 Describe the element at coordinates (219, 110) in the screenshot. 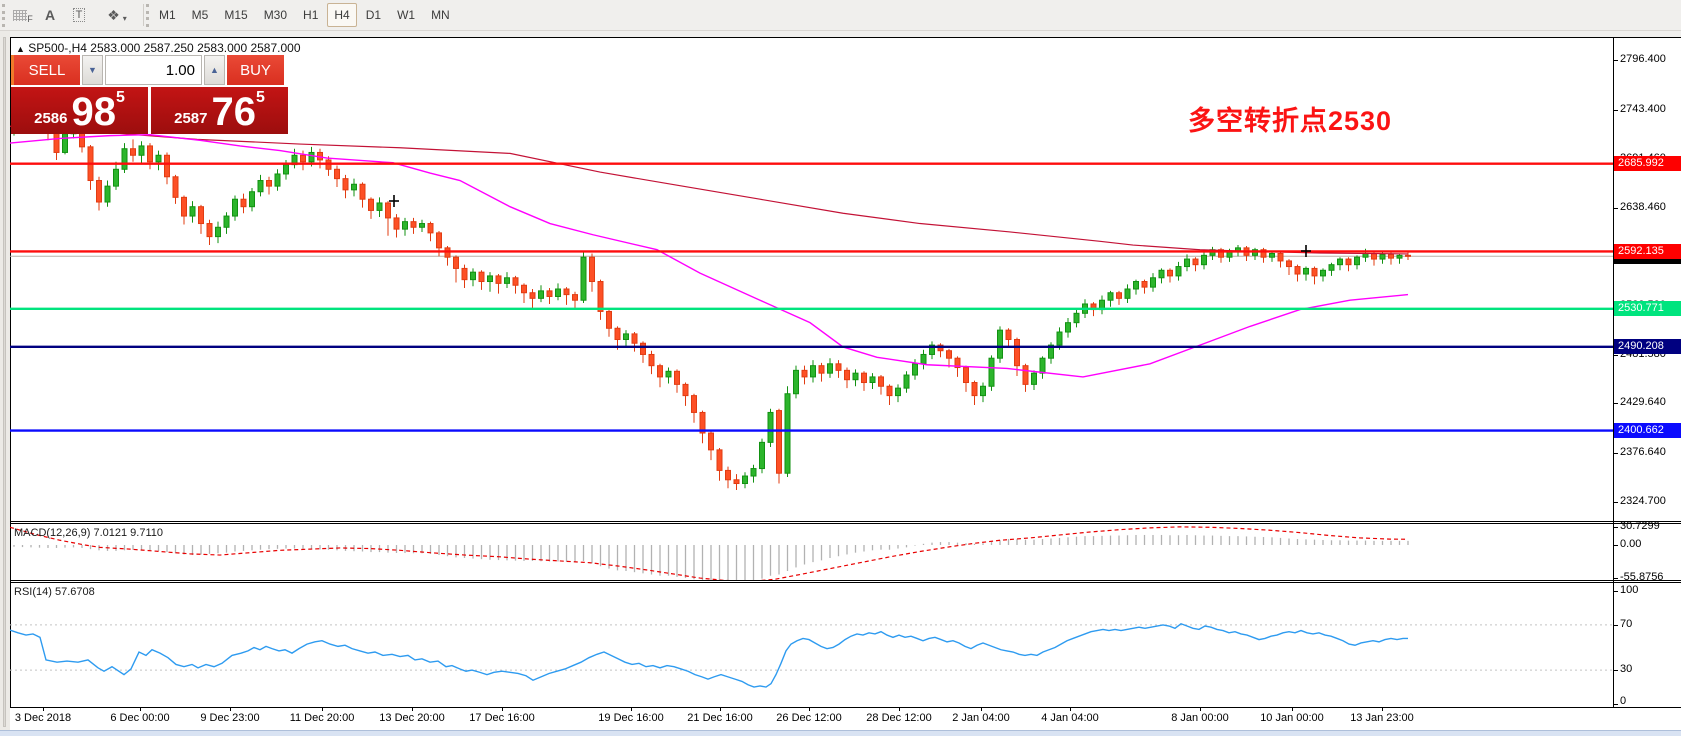

I see `buy-price-box: 2587 76 5` at that location.